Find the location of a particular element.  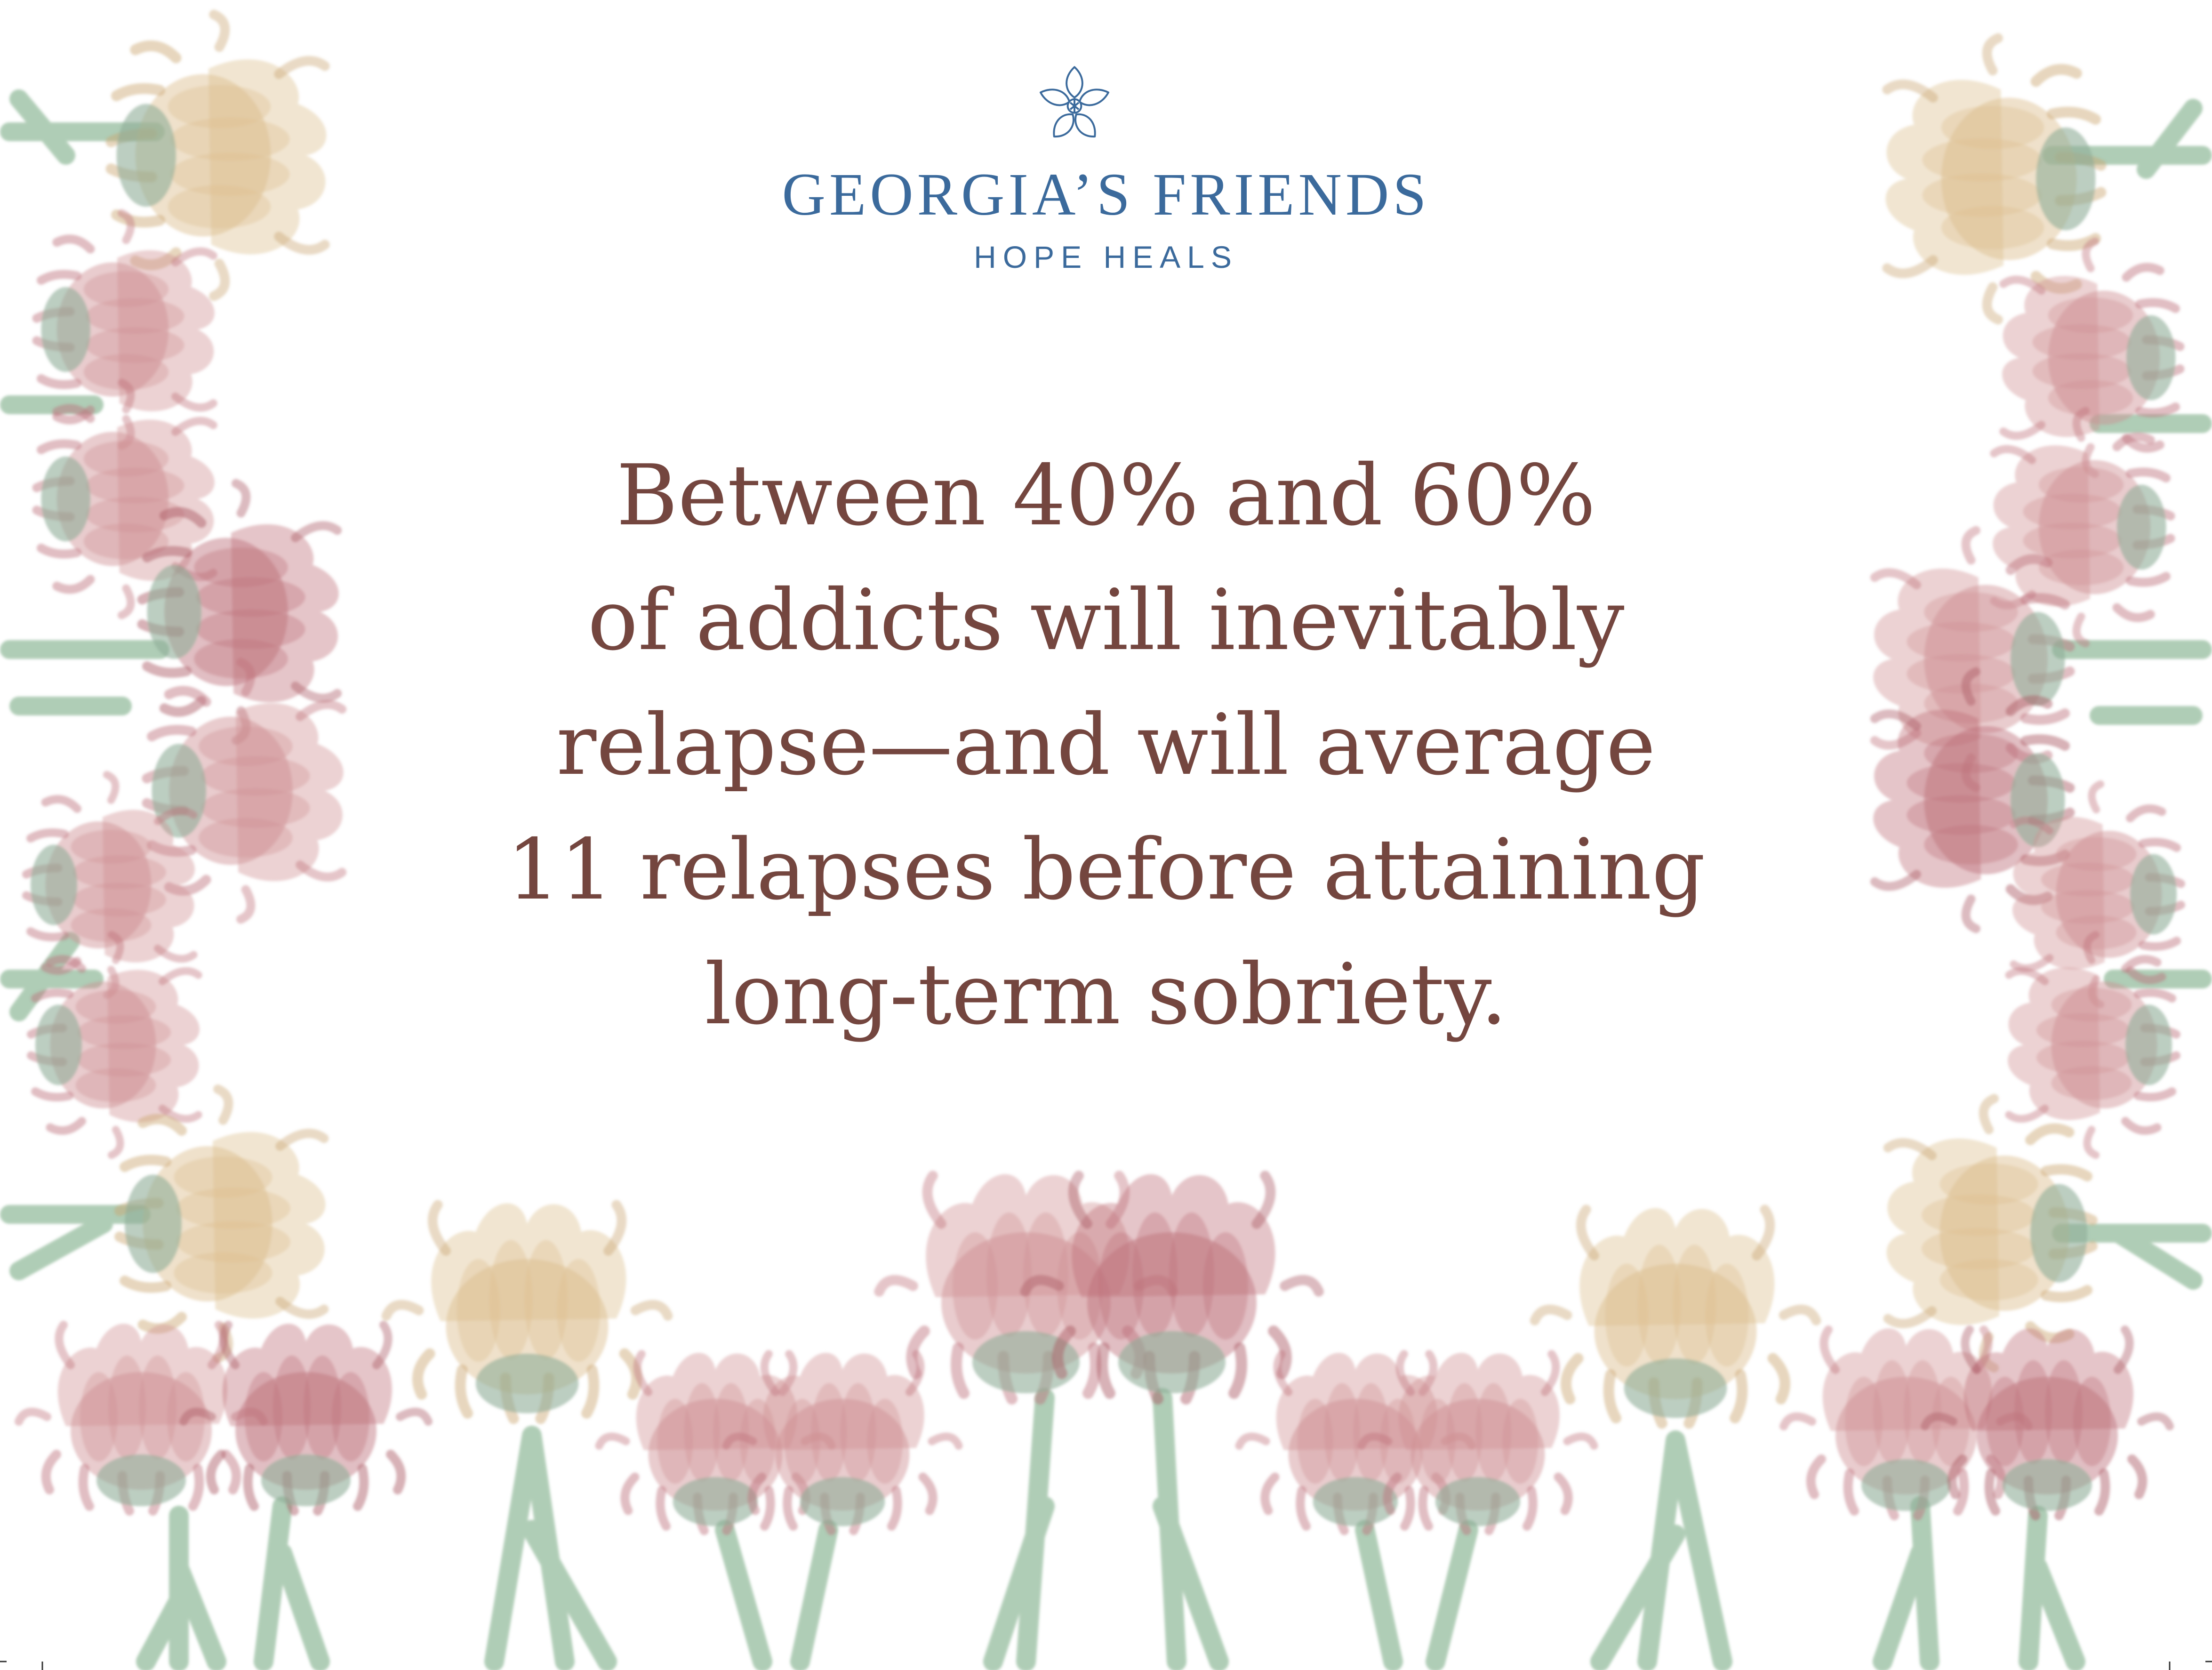

logo-tagline: HOPE HEALS is located at coordinates (1106, 257).